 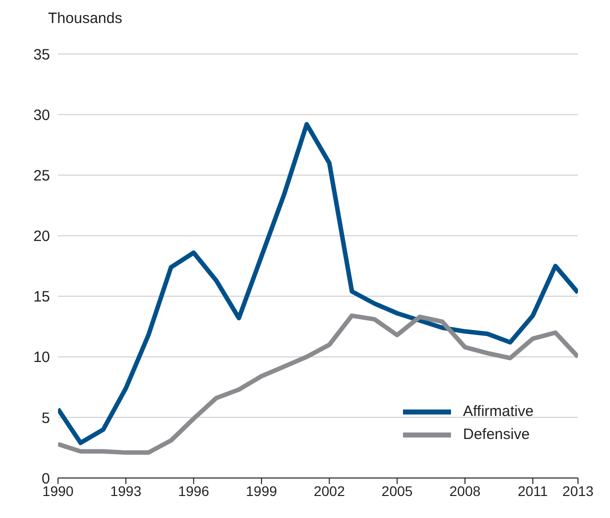 What do you see at coordinates (41, 55) in the screenshot?
I see `y-tick-label: 35` at bounding box center [41, 55].